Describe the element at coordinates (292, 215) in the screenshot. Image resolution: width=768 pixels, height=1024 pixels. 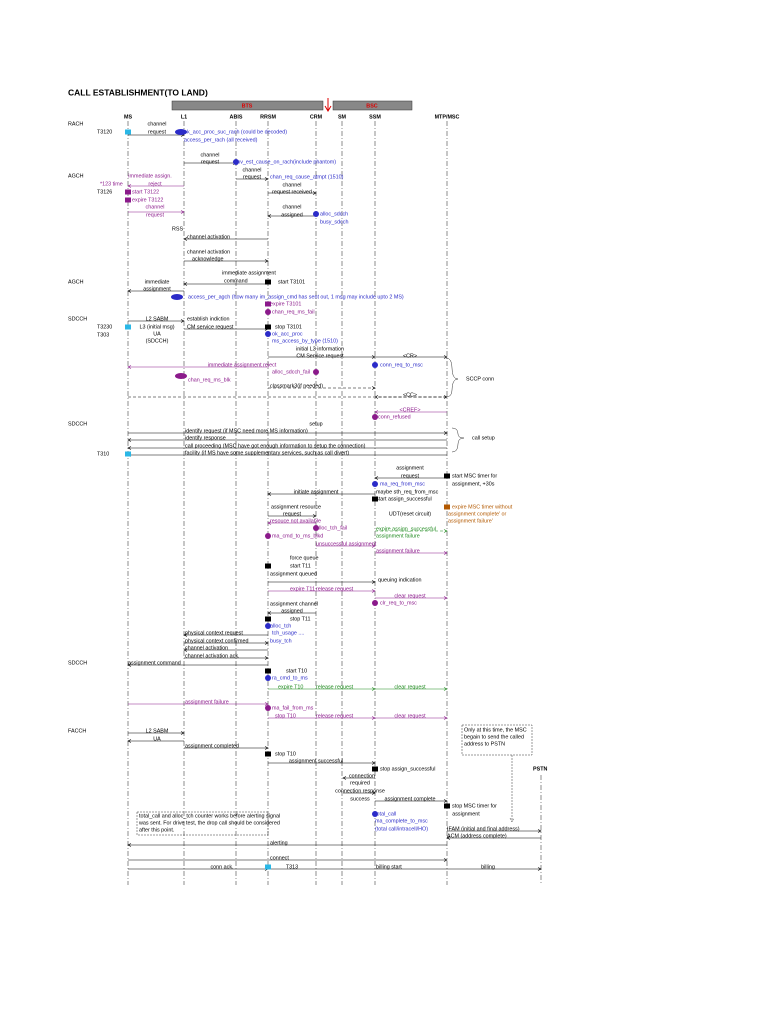
I see `message-label: assigned` at that location.